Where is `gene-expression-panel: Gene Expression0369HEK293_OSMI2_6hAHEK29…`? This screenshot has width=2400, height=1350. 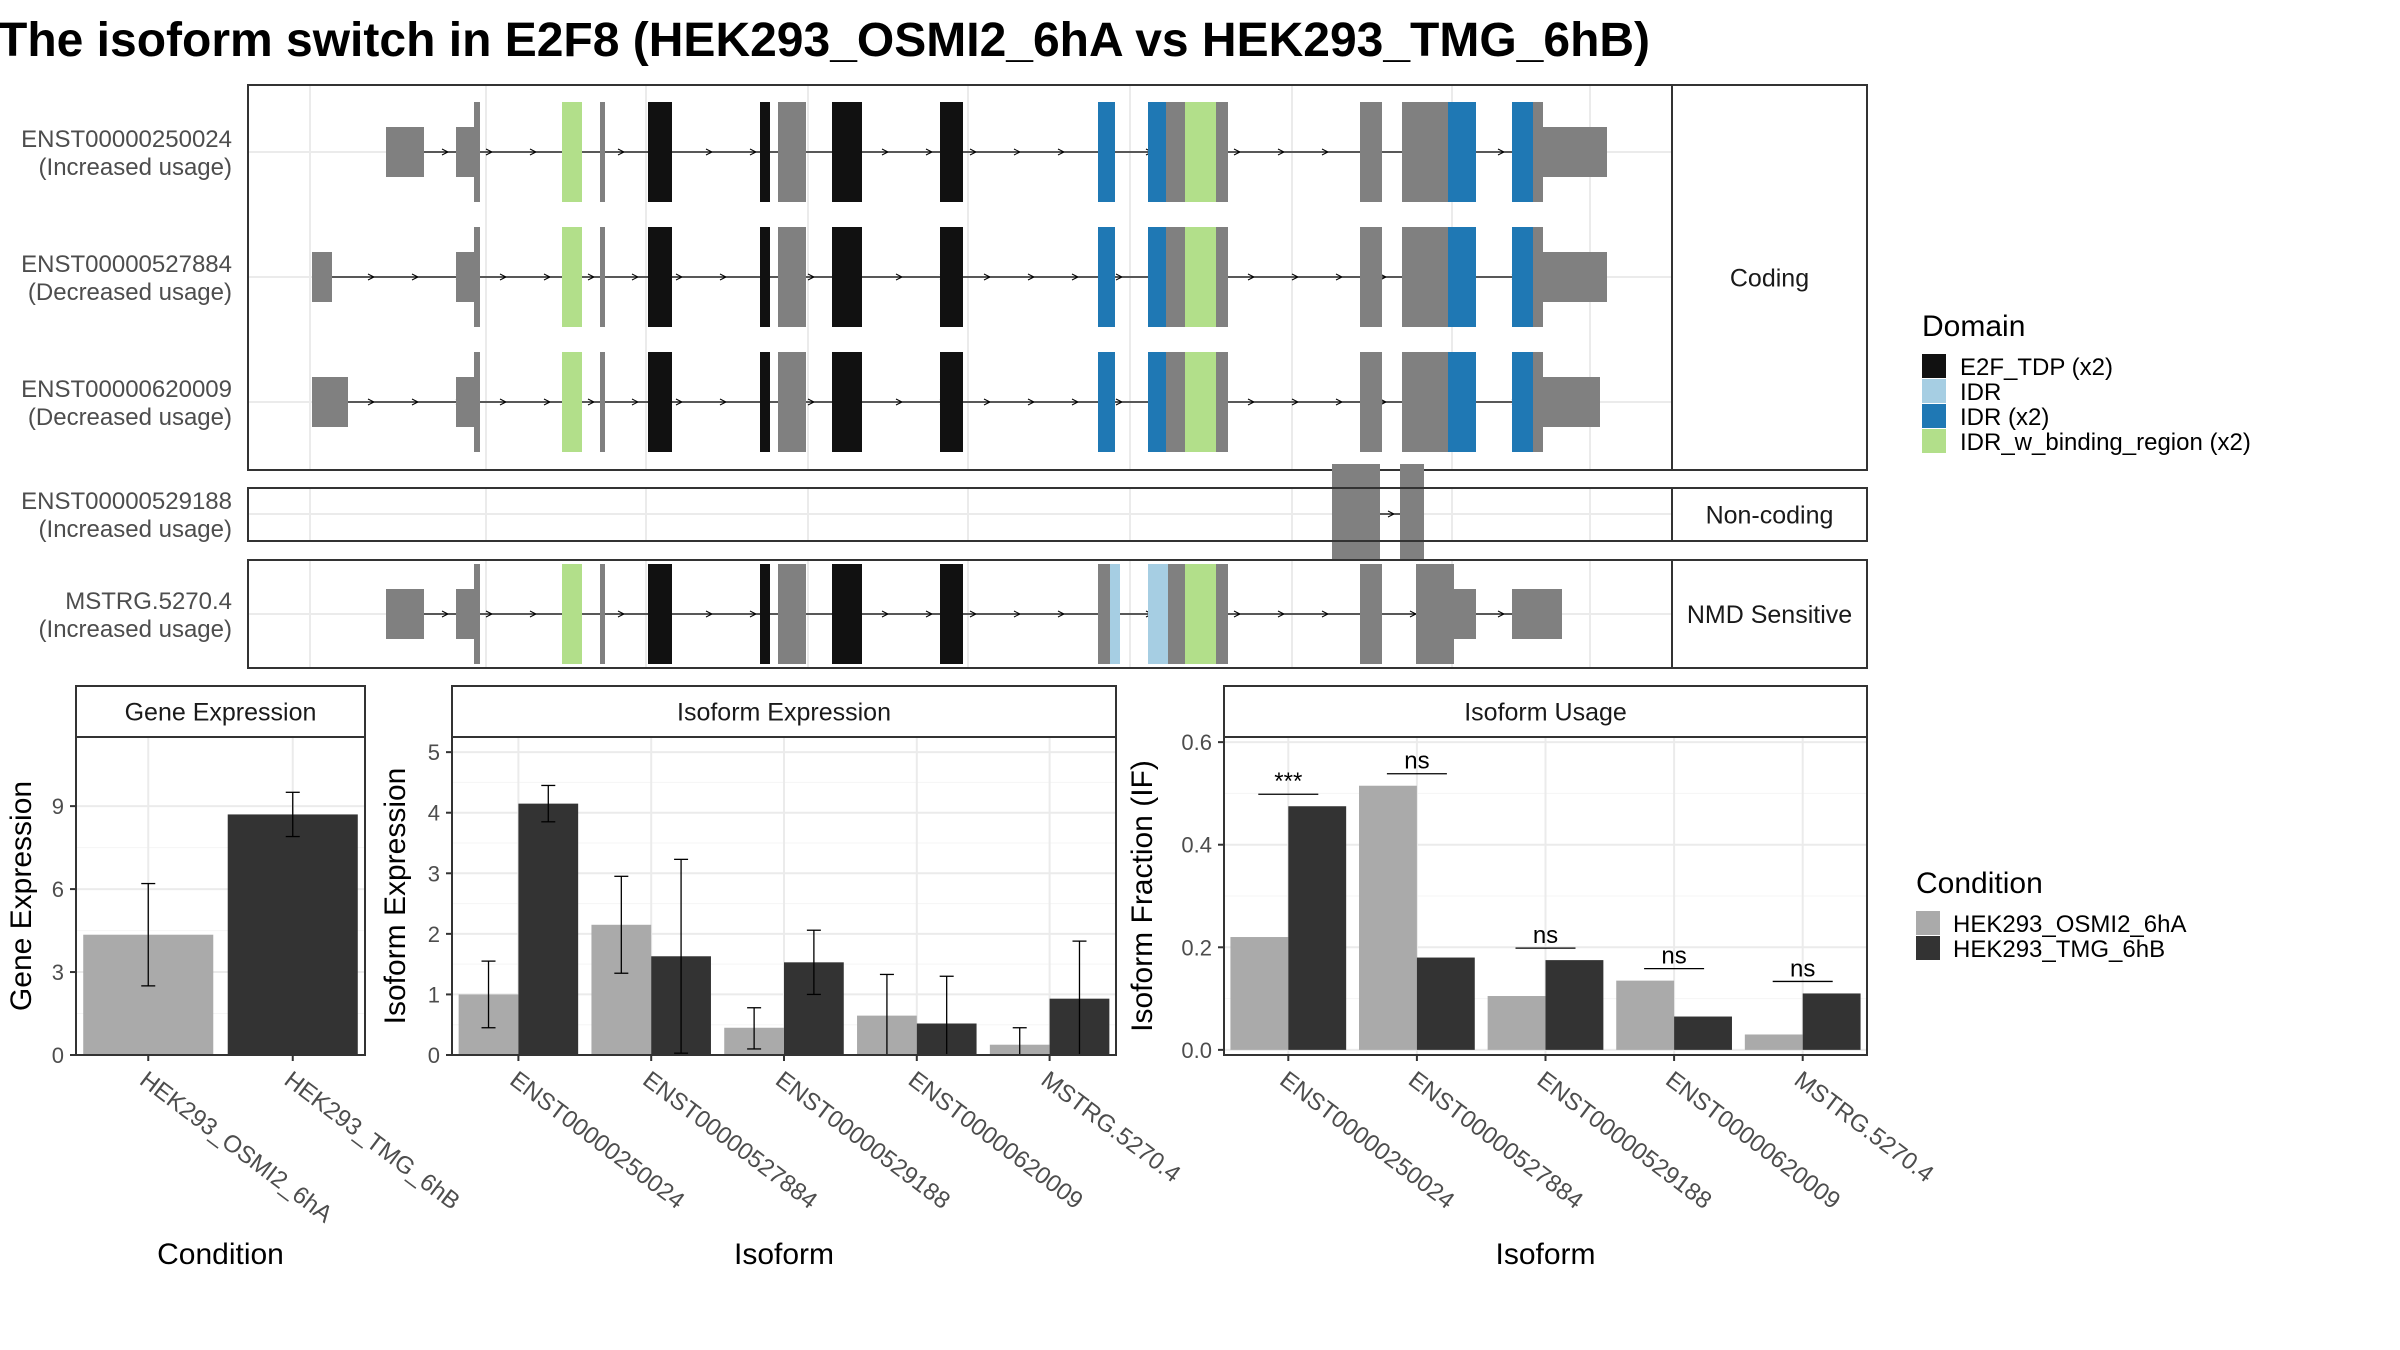 gene-expression-panel: Gene Expression0369HEK293_OSMI2_6hAHEK29… is located at coordinates (235, 978).